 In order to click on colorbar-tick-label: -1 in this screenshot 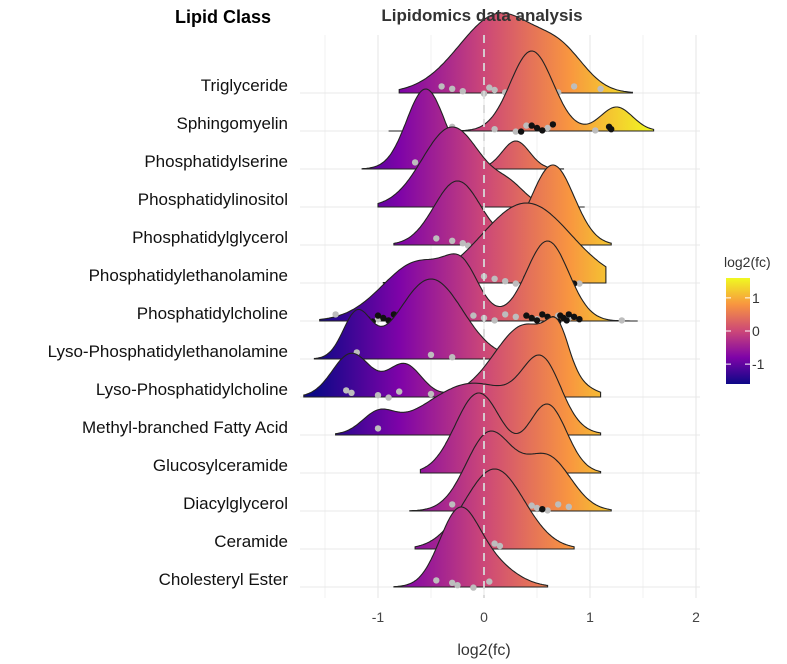, I will do `click(758, 364)`.